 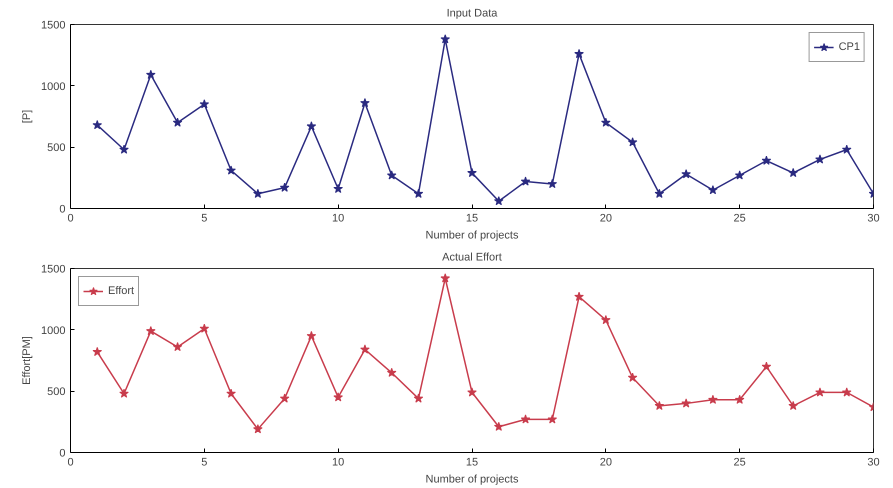 What do you see at coordinates (472, 258) in the screenshot?
I see `chart-title: Actual Effort` at bounding box center [472, 258].